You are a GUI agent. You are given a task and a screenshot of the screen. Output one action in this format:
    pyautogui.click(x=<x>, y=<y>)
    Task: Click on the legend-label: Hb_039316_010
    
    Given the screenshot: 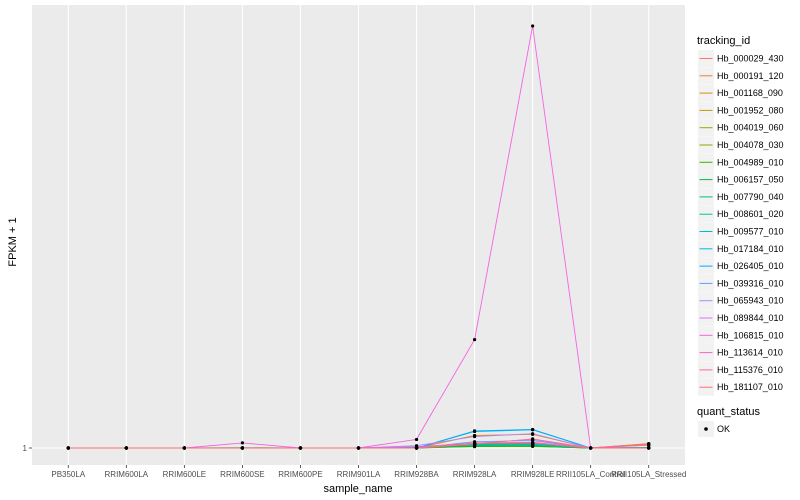 What is the action you would take?
    pyautogui.click(x=750, y=283)
    